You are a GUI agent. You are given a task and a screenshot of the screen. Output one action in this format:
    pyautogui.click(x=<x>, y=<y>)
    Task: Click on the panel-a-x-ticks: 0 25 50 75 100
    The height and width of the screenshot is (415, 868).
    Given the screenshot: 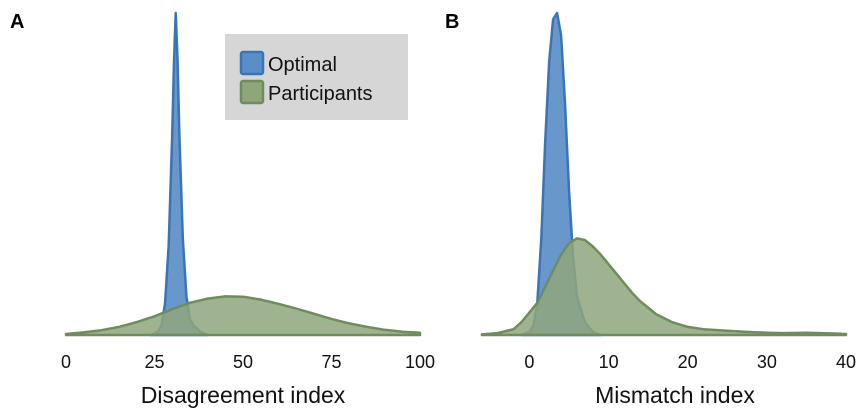 What is the action you would take?
    pyautogui.click(x=248, y=362)
    